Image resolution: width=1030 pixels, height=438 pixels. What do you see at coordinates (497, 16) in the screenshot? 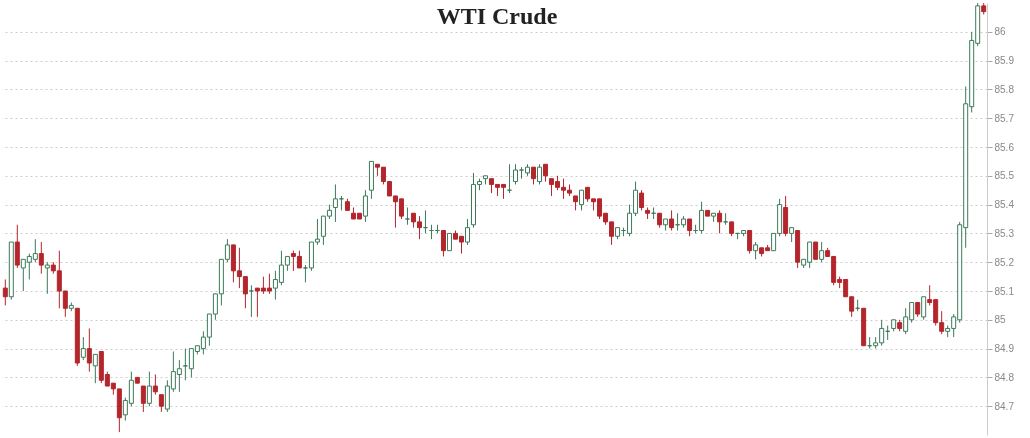
I see `chart-title: WTI Crude` at bounding box center [497, 16].